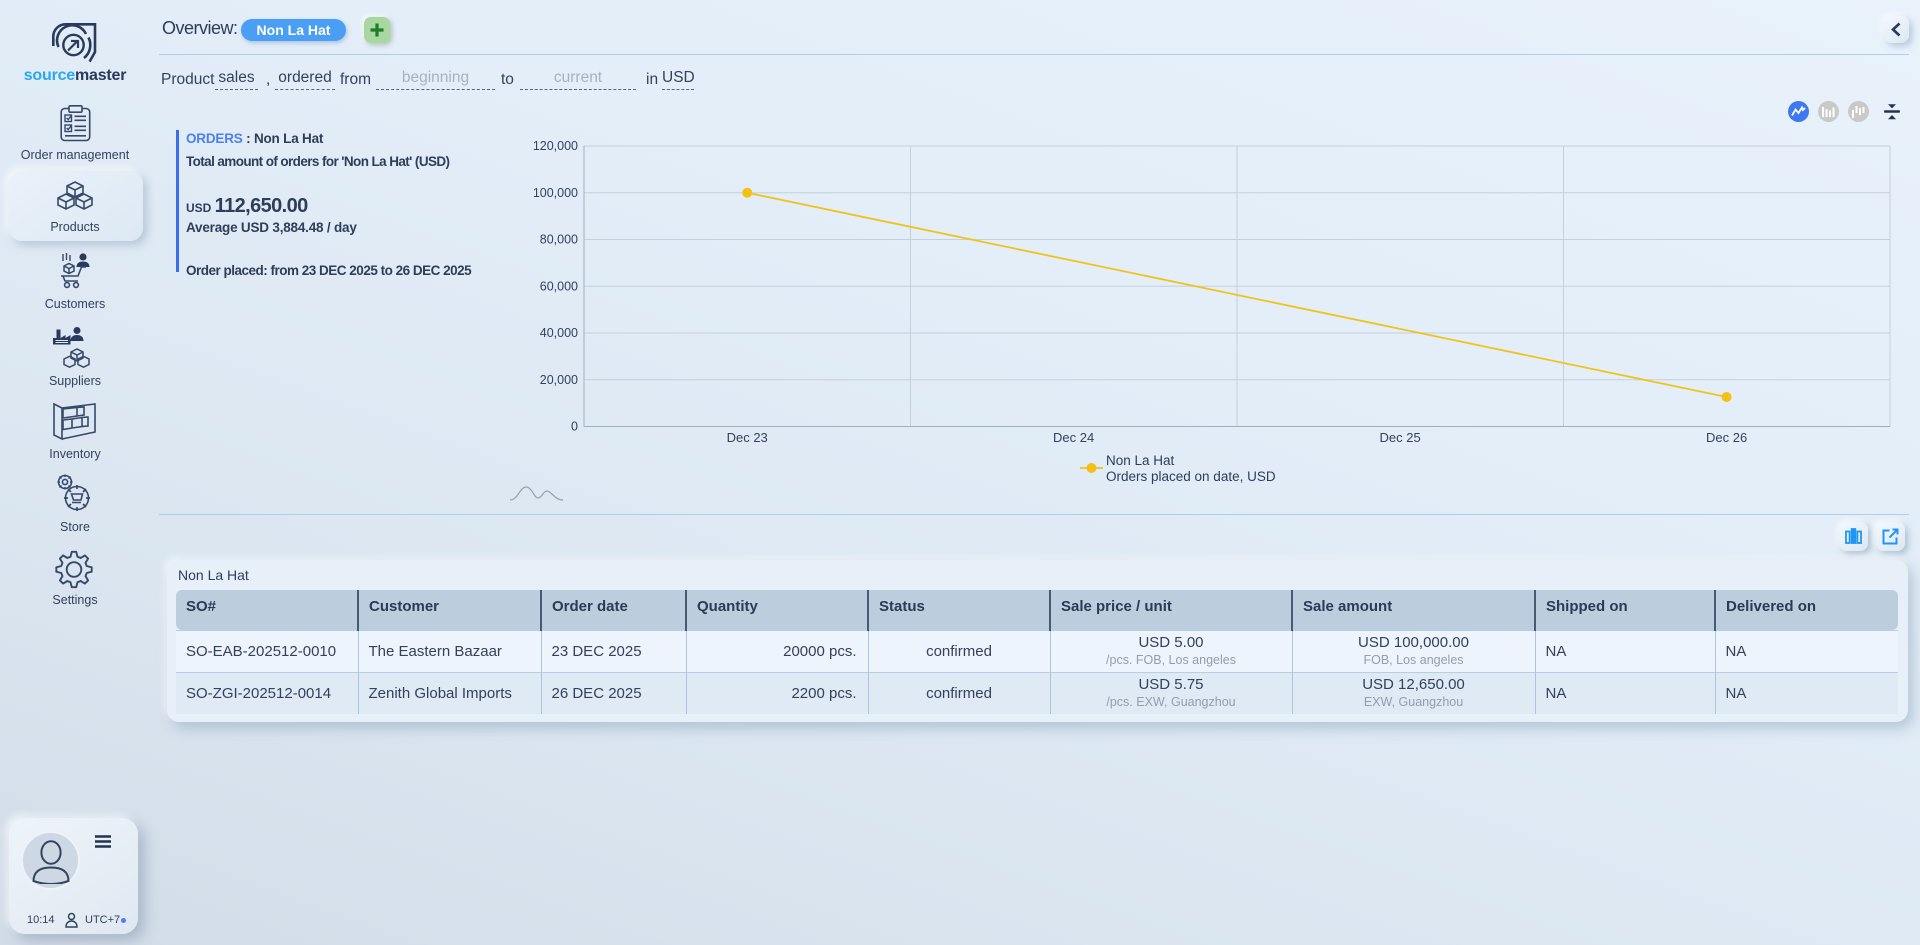 This screenshot has width=1920, height=945. What do you see at coordinates (559, 240) in the screenshot?
I see `svg-text: 80,000` at bounding box center [559, 240].